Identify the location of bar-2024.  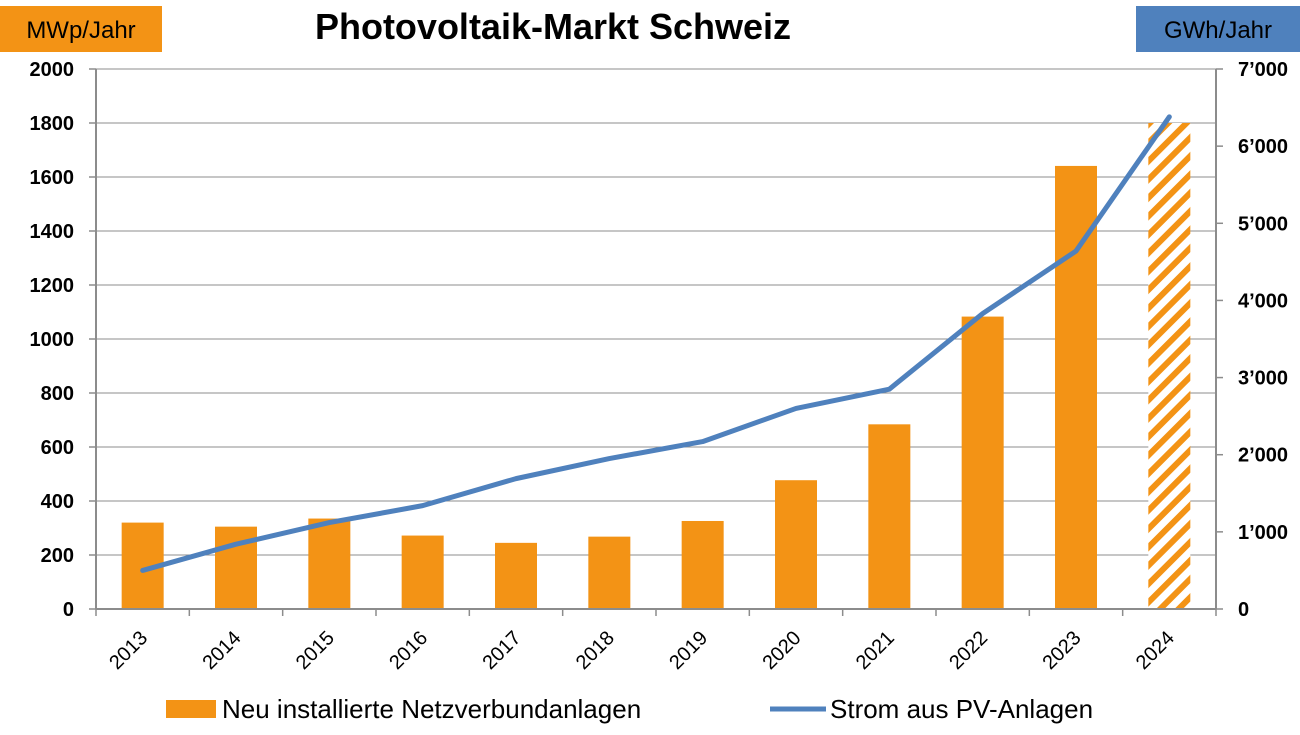
(1169, 366).